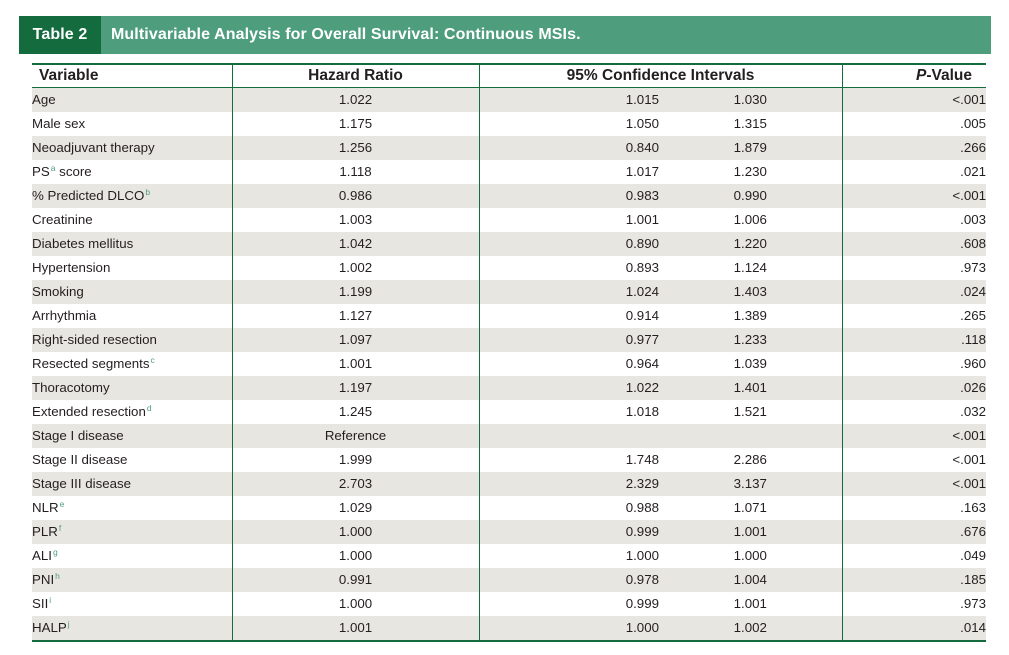  What do you see at coordinates (355, 388) in the screenshot?
I see `cell-hazard-ratio: 1.197` at bounding box center [355, 388].